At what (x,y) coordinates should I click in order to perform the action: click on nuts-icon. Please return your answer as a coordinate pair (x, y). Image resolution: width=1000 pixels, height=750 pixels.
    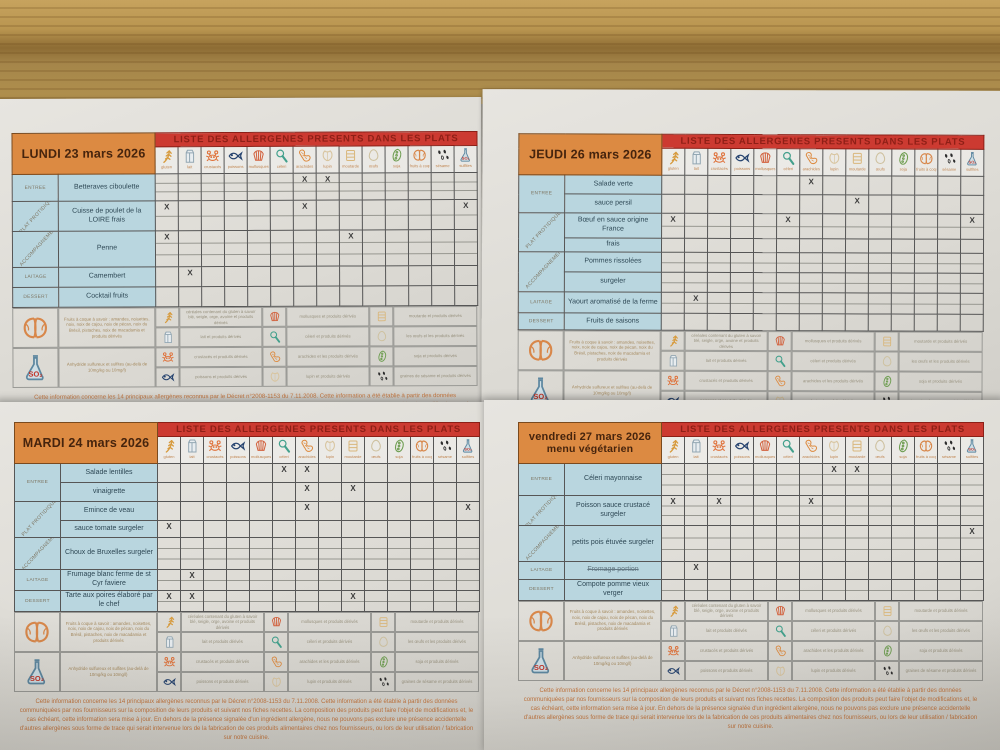
    Looking at the image, I should click on (422, 446).